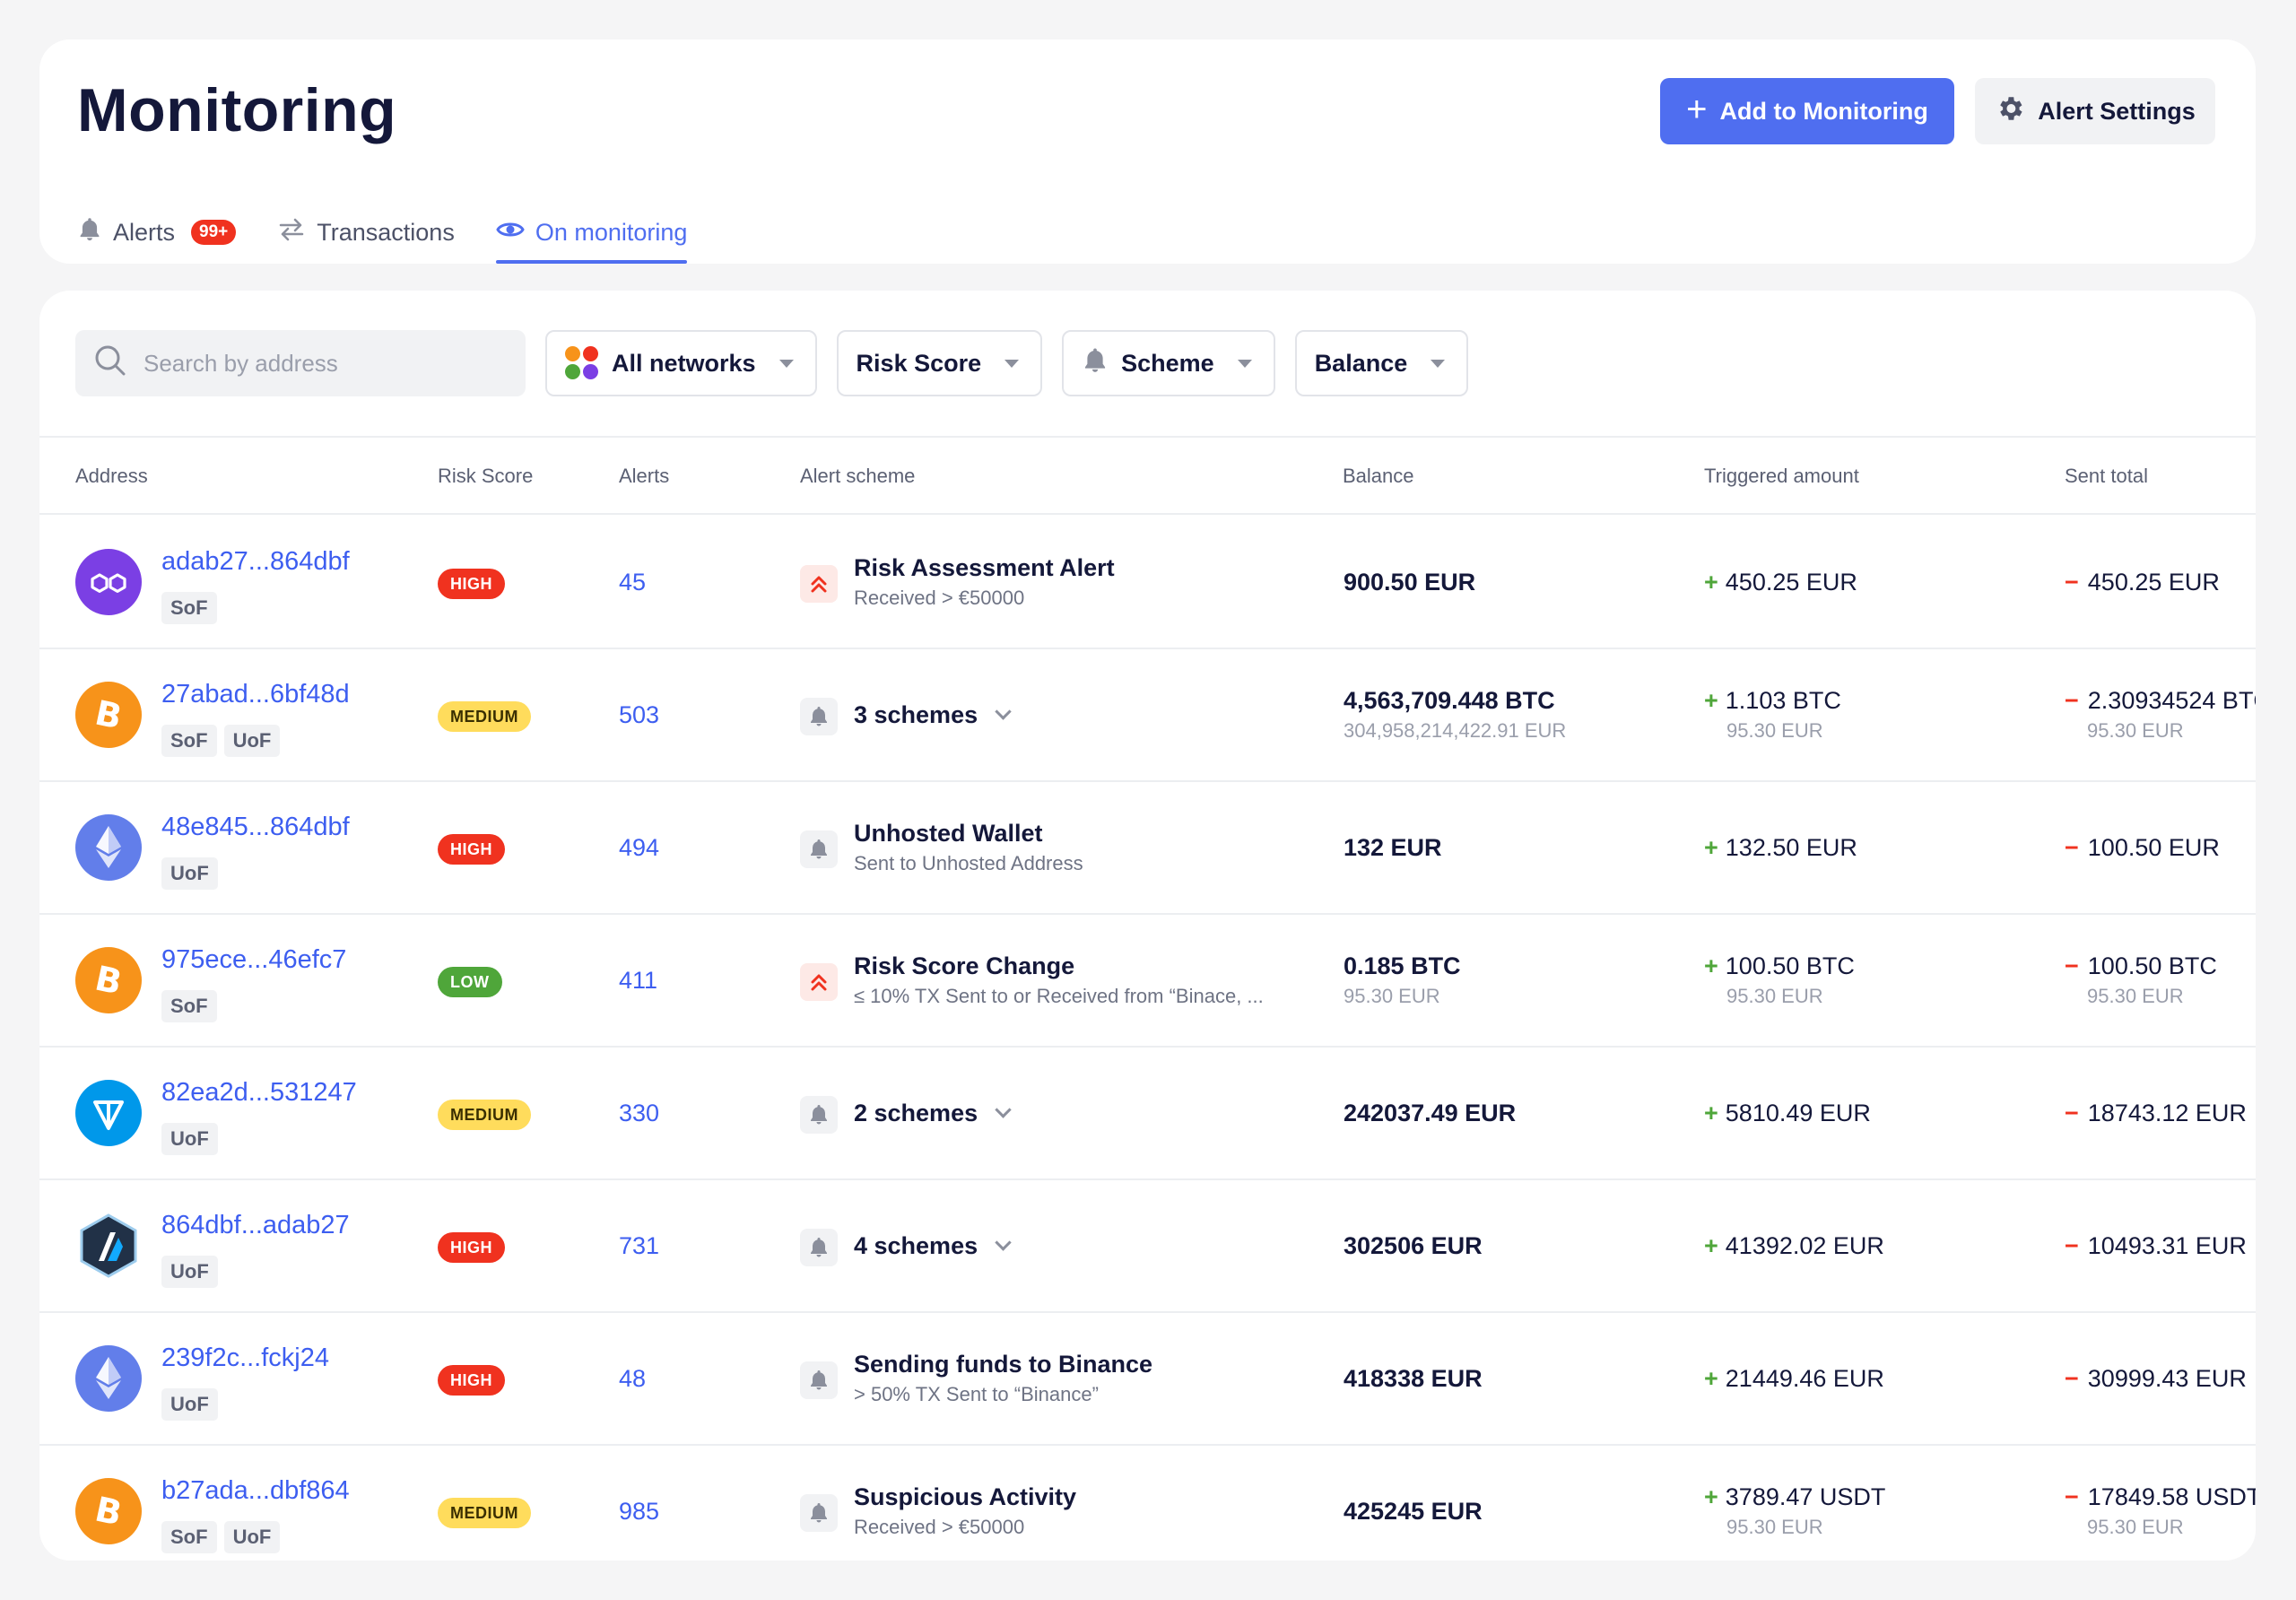 The height and width of the screenshot is (1600, 2296). What do you see at coordinates (965, 1497) in the screenshot?
I see `scheme-title: Suspicious Activity` at bounding box center [965, 1497].